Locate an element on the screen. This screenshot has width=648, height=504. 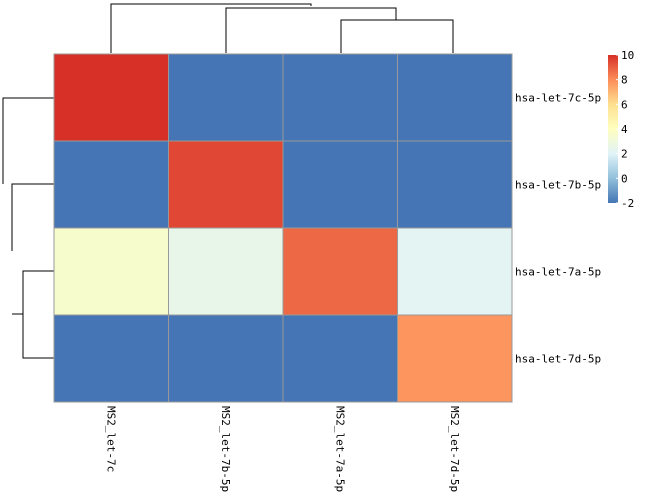
heatmap-cell-r1-c1 is located at coordinates (111, 97).